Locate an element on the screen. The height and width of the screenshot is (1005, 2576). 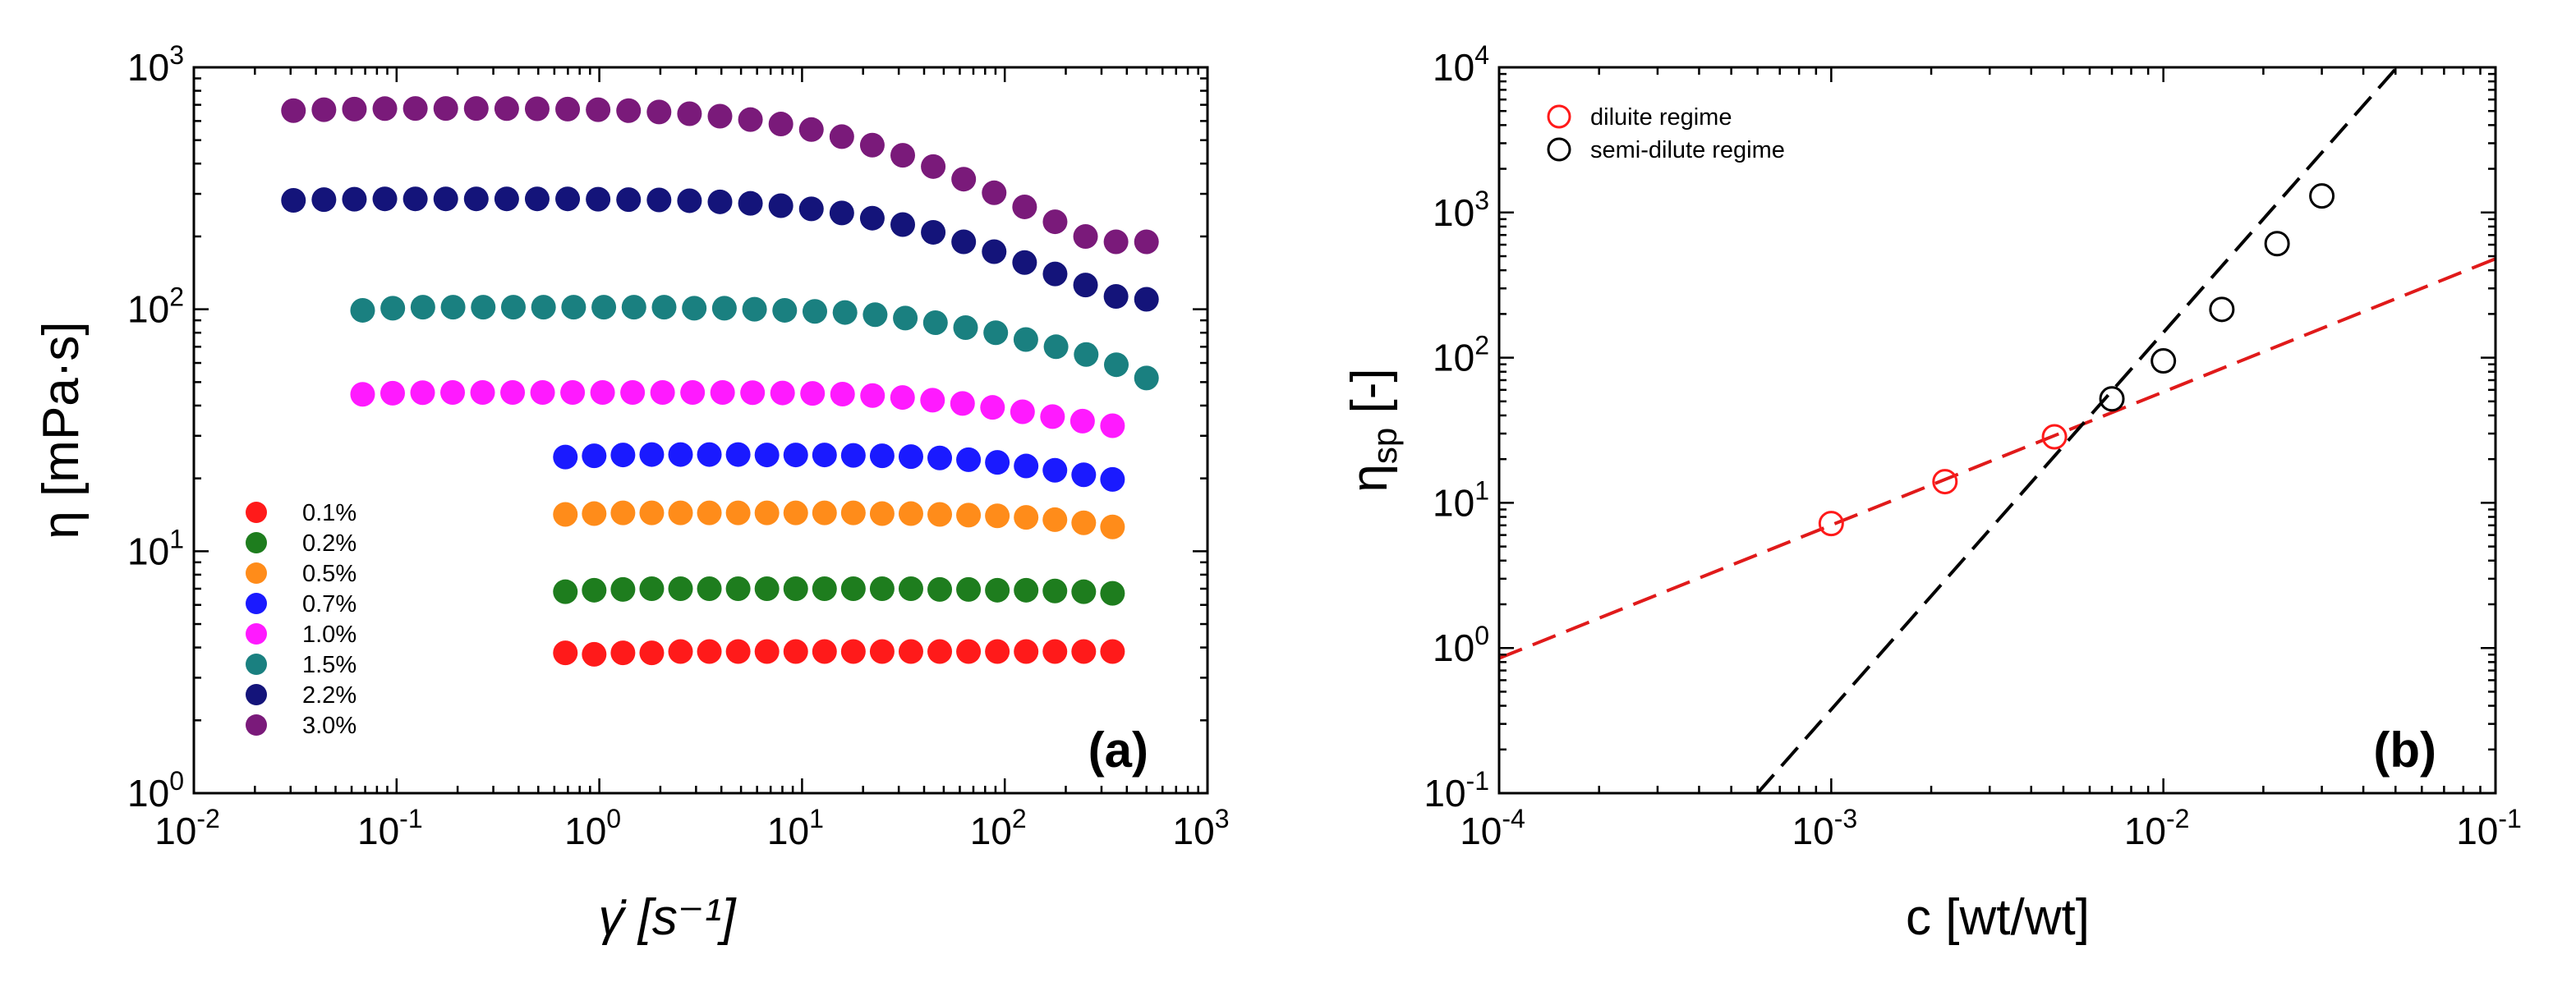
panel-a-x-tick-exponent: -1 is located at coordinates (410, 818).